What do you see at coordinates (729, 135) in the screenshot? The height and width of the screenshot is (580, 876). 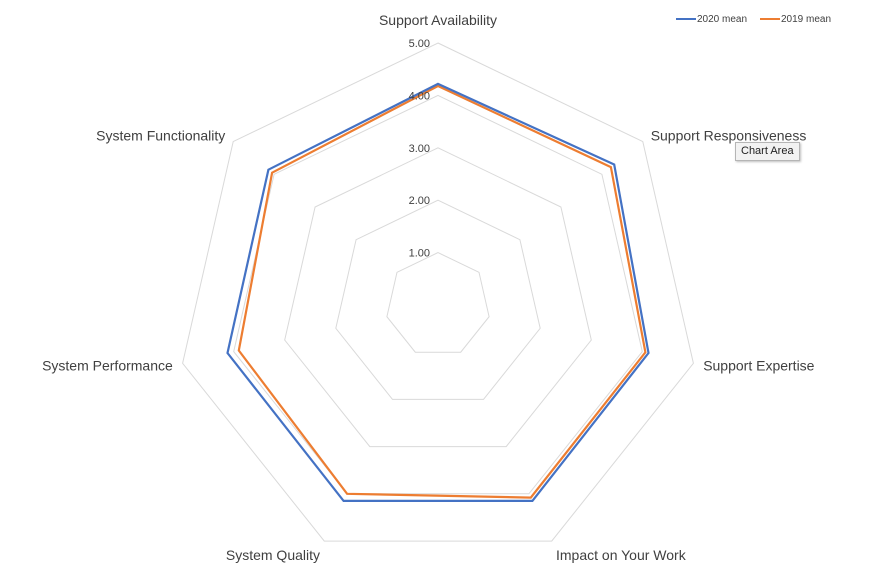 I see `axis-label-2: Support Responsiveness` at bounding box center [729, 135].